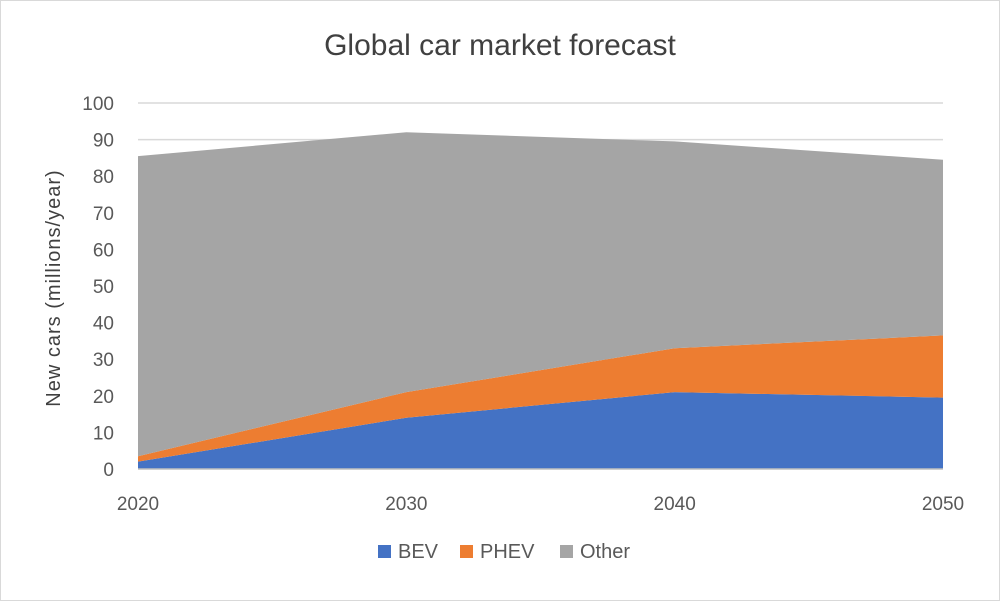 The image size is (1000, 601). What do you see at coordinates (103, 214) in the screenshot?
I see `y-tick-label: 70` at bounding box center [103, 214].